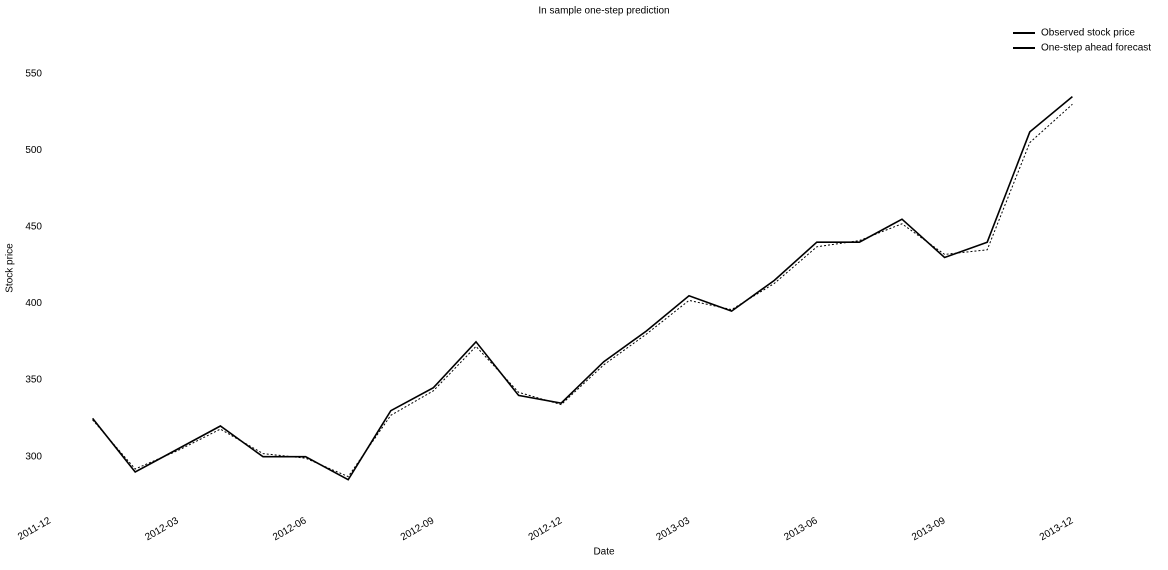 Image resolution: width=1168 pixels, height=570 pixels. What do you see at coordinates (33, 303) in the screenshot?
I see `y-tick-label: 400` at bounding box center [33, 303].